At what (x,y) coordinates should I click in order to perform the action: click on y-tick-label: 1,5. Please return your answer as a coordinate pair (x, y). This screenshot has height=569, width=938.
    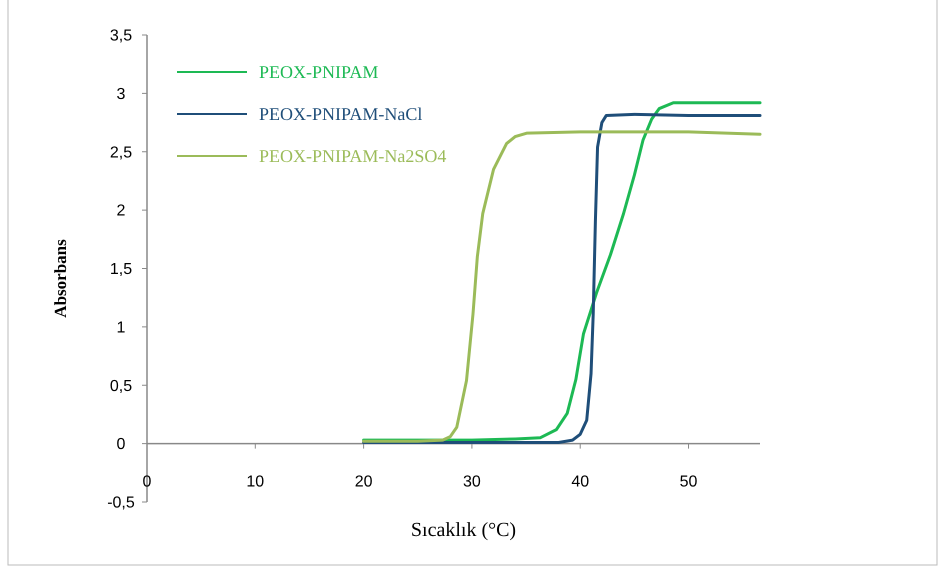
    Looking at the image, I should click on (121, 269).